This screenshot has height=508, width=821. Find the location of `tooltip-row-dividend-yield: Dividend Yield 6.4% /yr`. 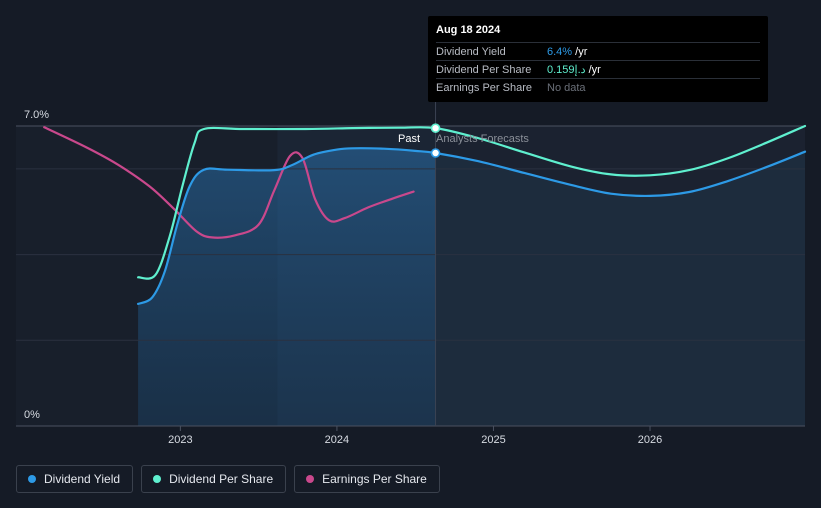

tooltip-row-dividend-yield: Dividend Yield 6.4% /yr is located at coordinates (598, 51).